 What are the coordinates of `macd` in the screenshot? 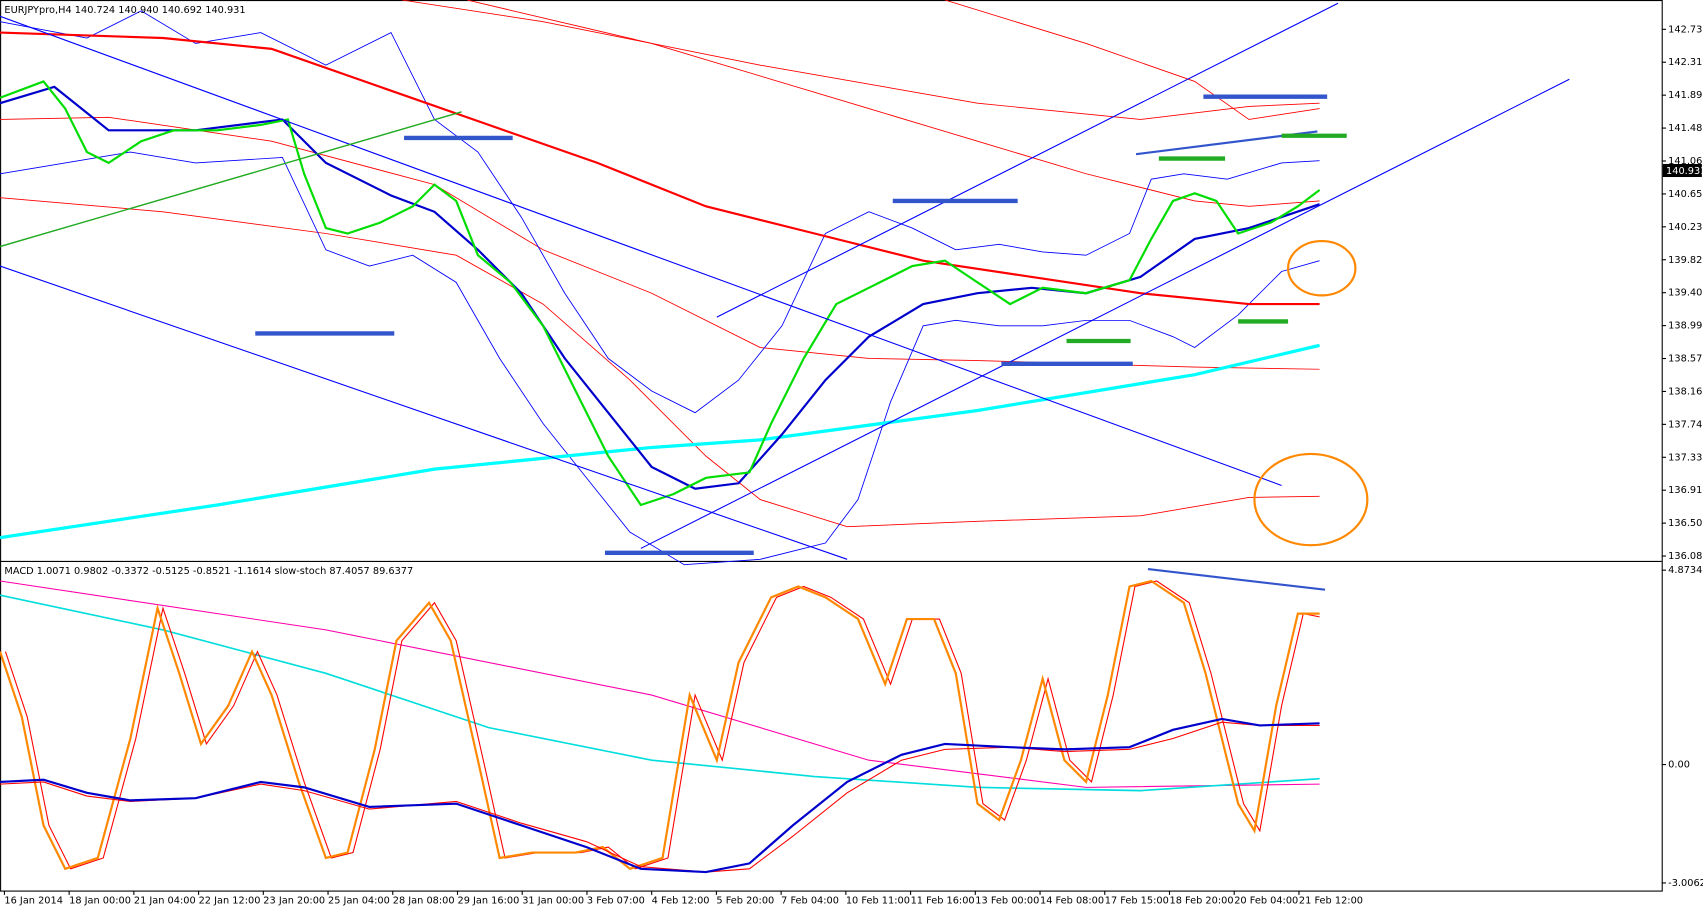 It's located at (660, 795).